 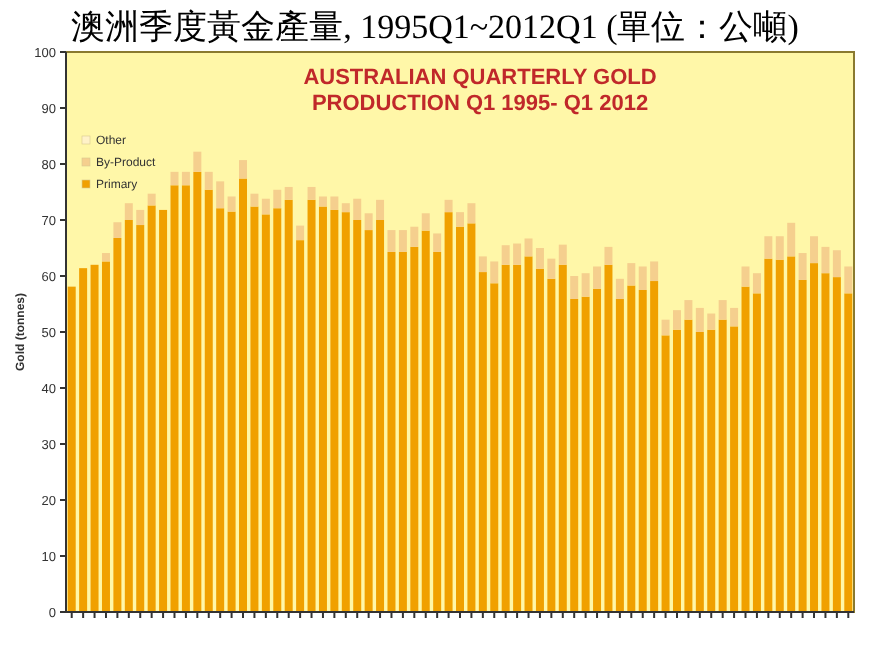 What do you see at coordinates (435, 27) in the screenshot?
I see `chart-title: 澳洲季度黃金產量, 1995Q1~2012Q1 (單位：公噸)` at bounding box center [435, 27].